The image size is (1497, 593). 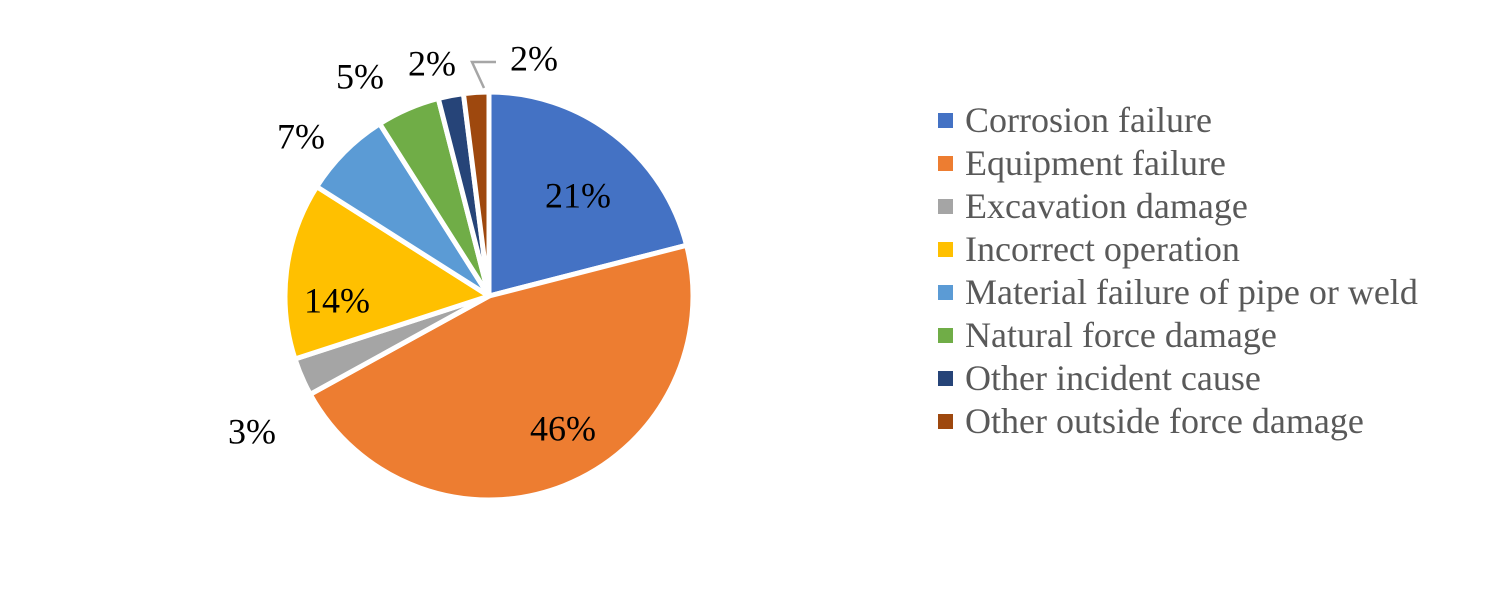 I want to click on legend-label: Material failure of pipe or weld, so click(x=1191, y=292).